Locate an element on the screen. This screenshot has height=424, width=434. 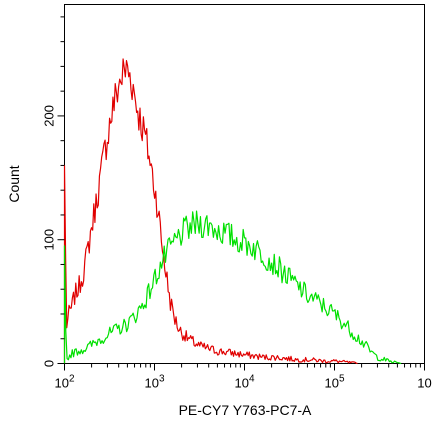
y-tick-label: 200 is located at coordinates (49, 116).